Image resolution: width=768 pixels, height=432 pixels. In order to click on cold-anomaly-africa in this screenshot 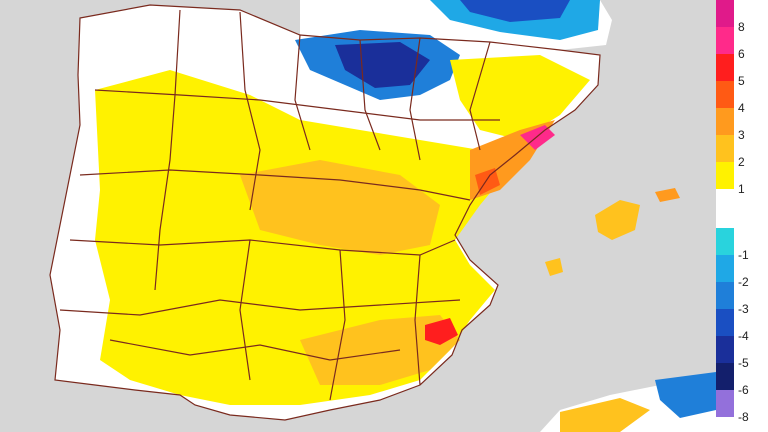, I will do `click(685, 395)`.